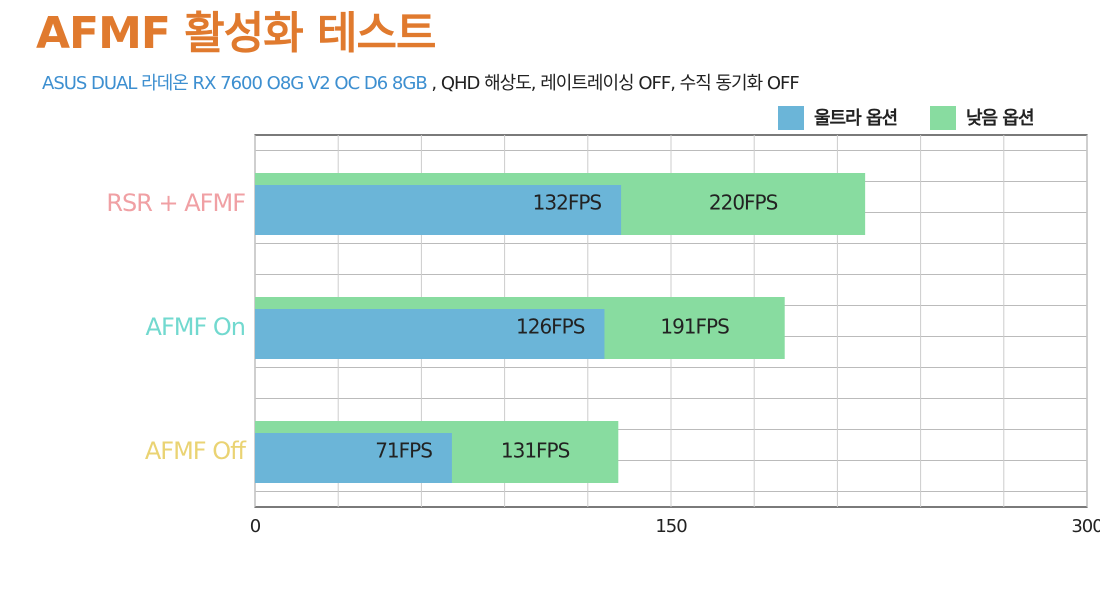 Image resolution: width=1100 pixels, height=591 pixels. I want to click on legend-label: 울트라 옵션, so click(856, 118).